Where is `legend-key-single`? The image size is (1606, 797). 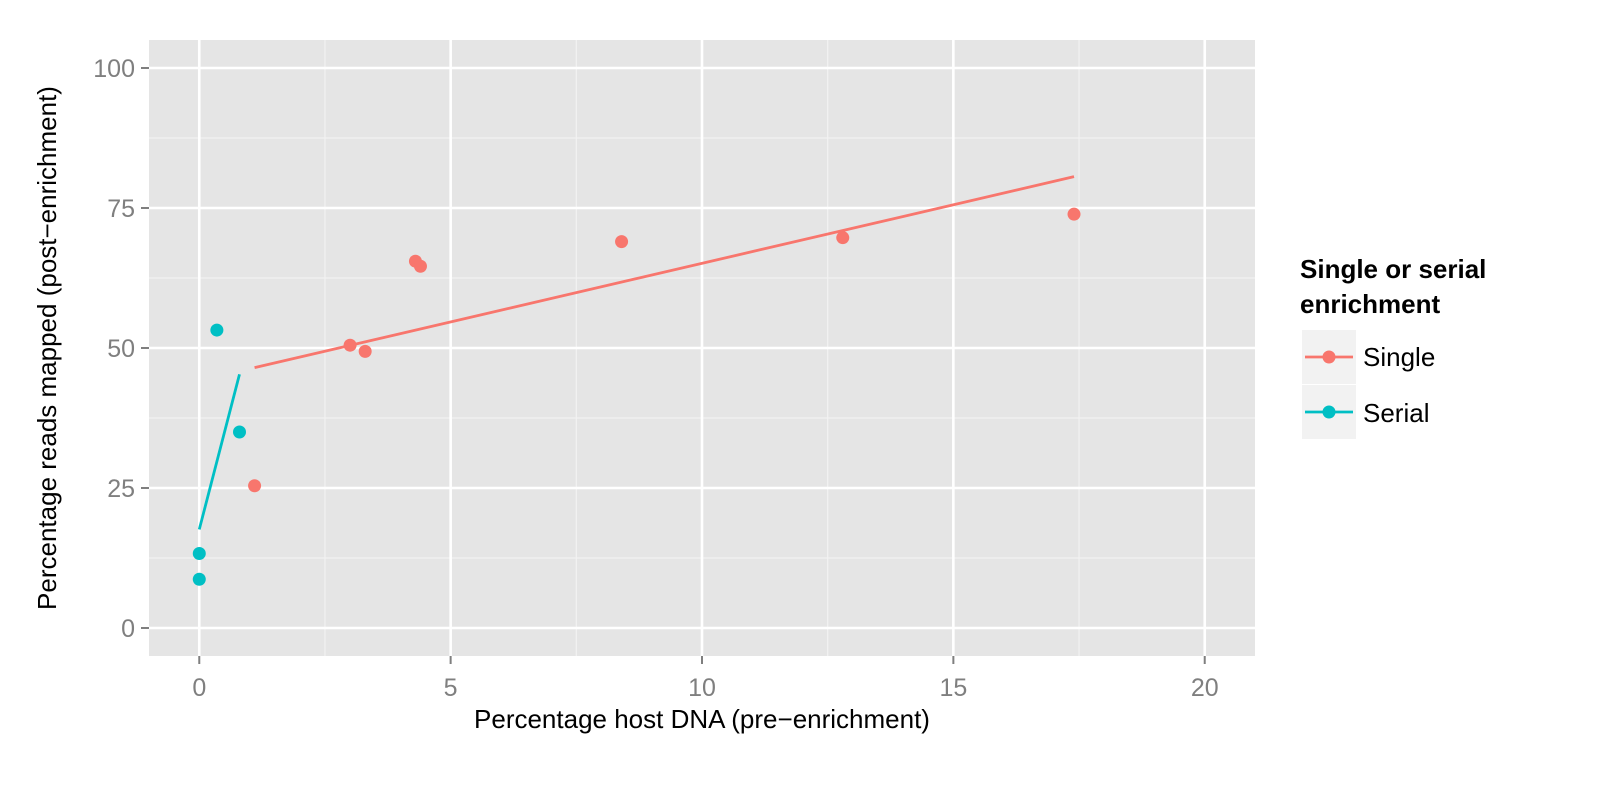 legend-key-single is located at coordinates (1329, 357).